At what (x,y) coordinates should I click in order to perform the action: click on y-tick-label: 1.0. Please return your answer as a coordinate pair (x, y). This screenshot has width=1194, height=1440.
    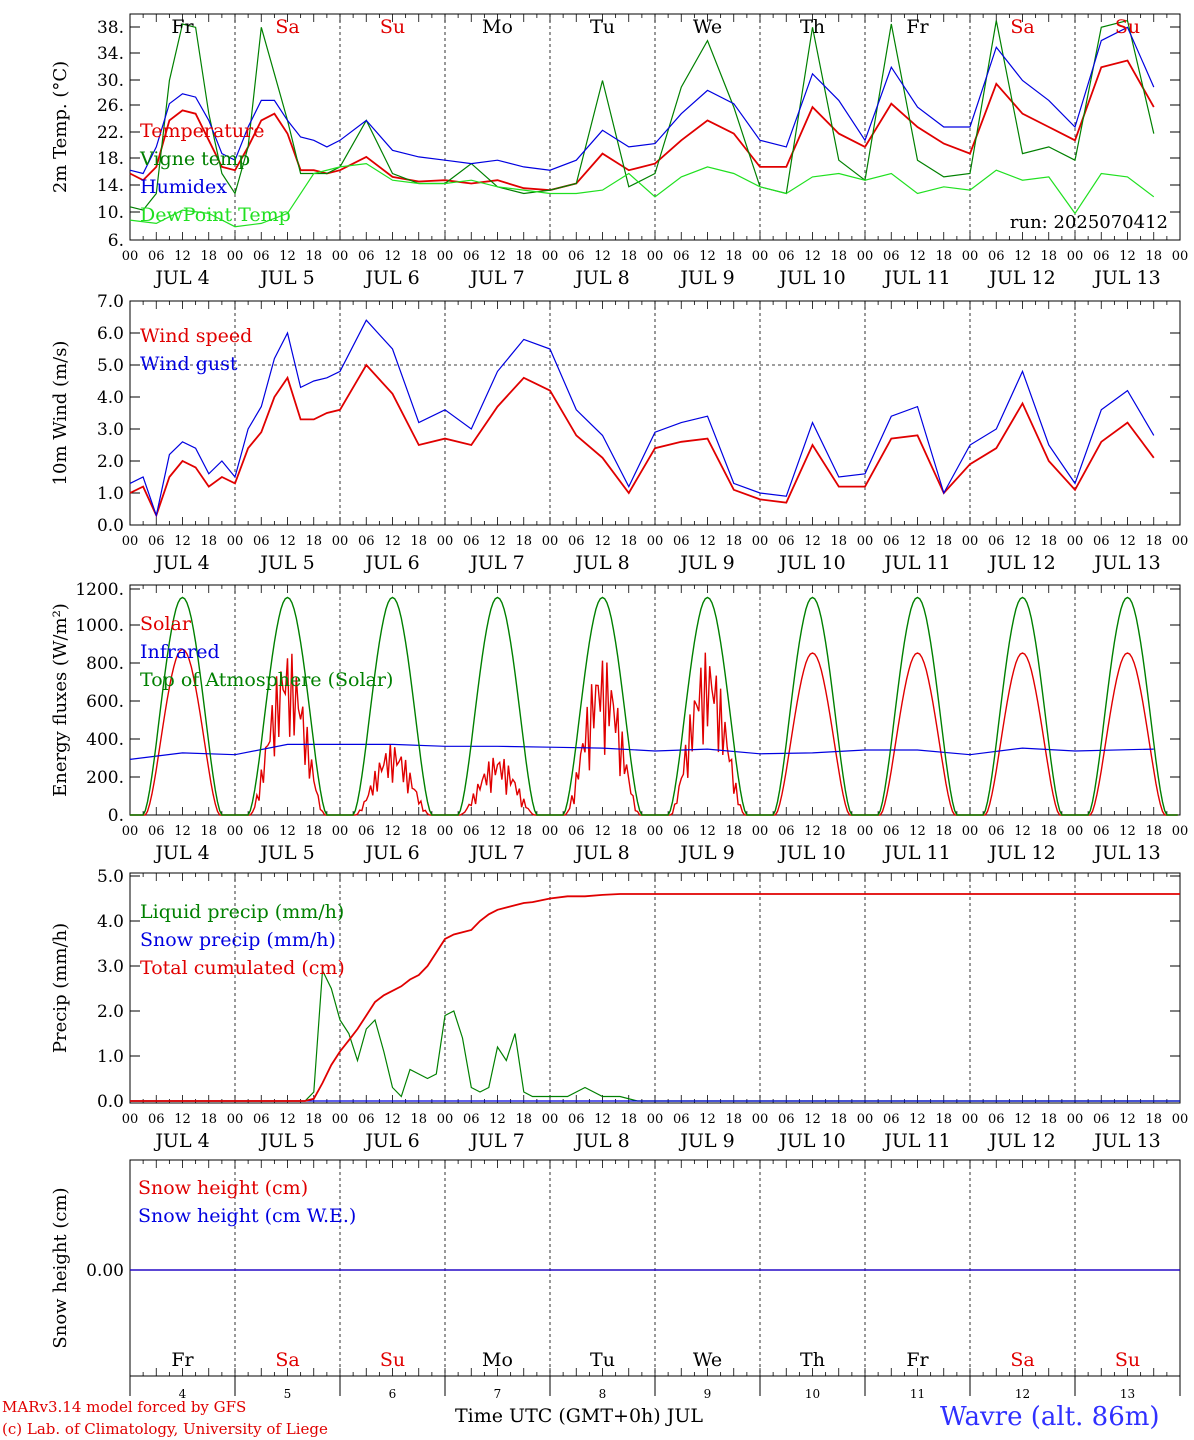
    Looking at the image, I should click on (110, 1057).